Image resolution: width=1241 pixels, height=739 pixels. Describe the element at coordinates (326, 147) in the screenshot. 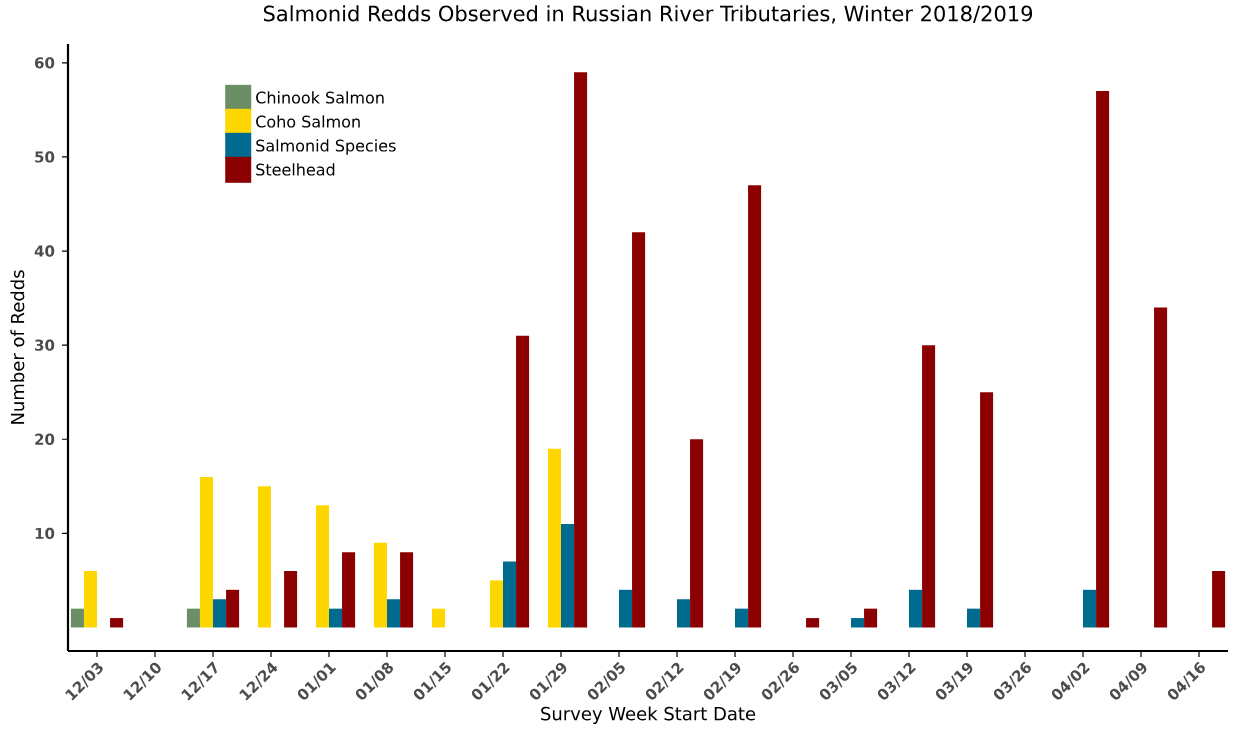

I see `legend-label: Salmonid Species` at that location.